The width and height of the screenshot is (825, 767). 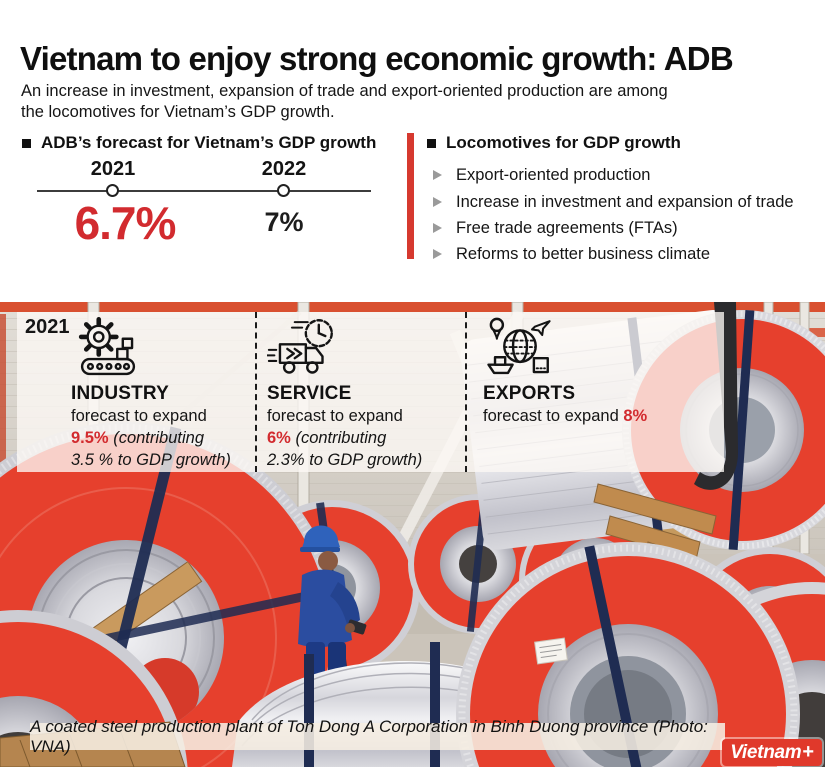 What do you see at coordinates (209, 142) in the screenshot?
I see `forecast-heading-label: ADB’s forecast for Vietnam’s GDP growth` at bounding box center [209, 142].